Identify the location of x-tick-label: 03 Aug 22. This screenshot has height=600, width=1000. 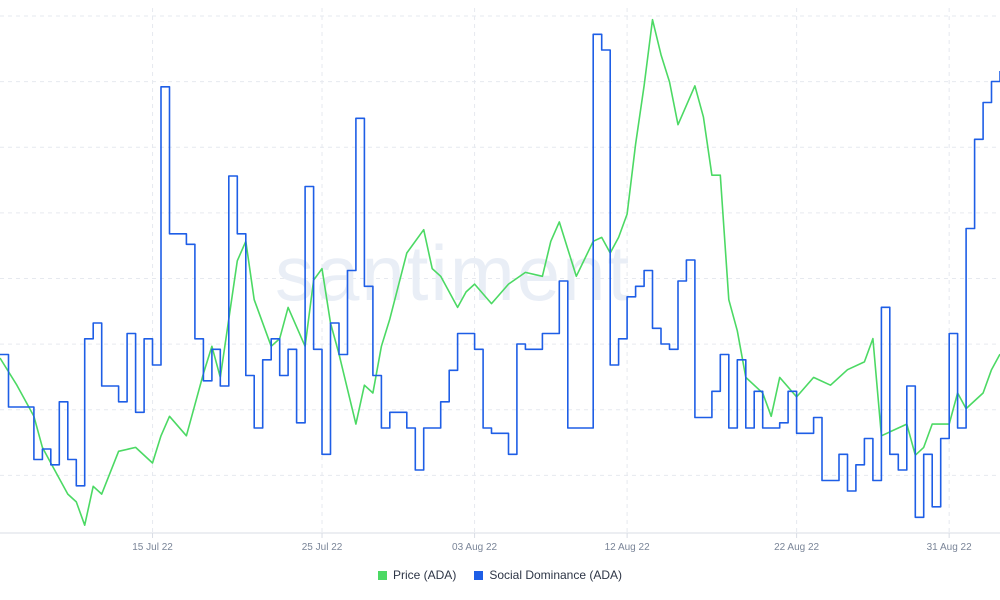
(474, 547).